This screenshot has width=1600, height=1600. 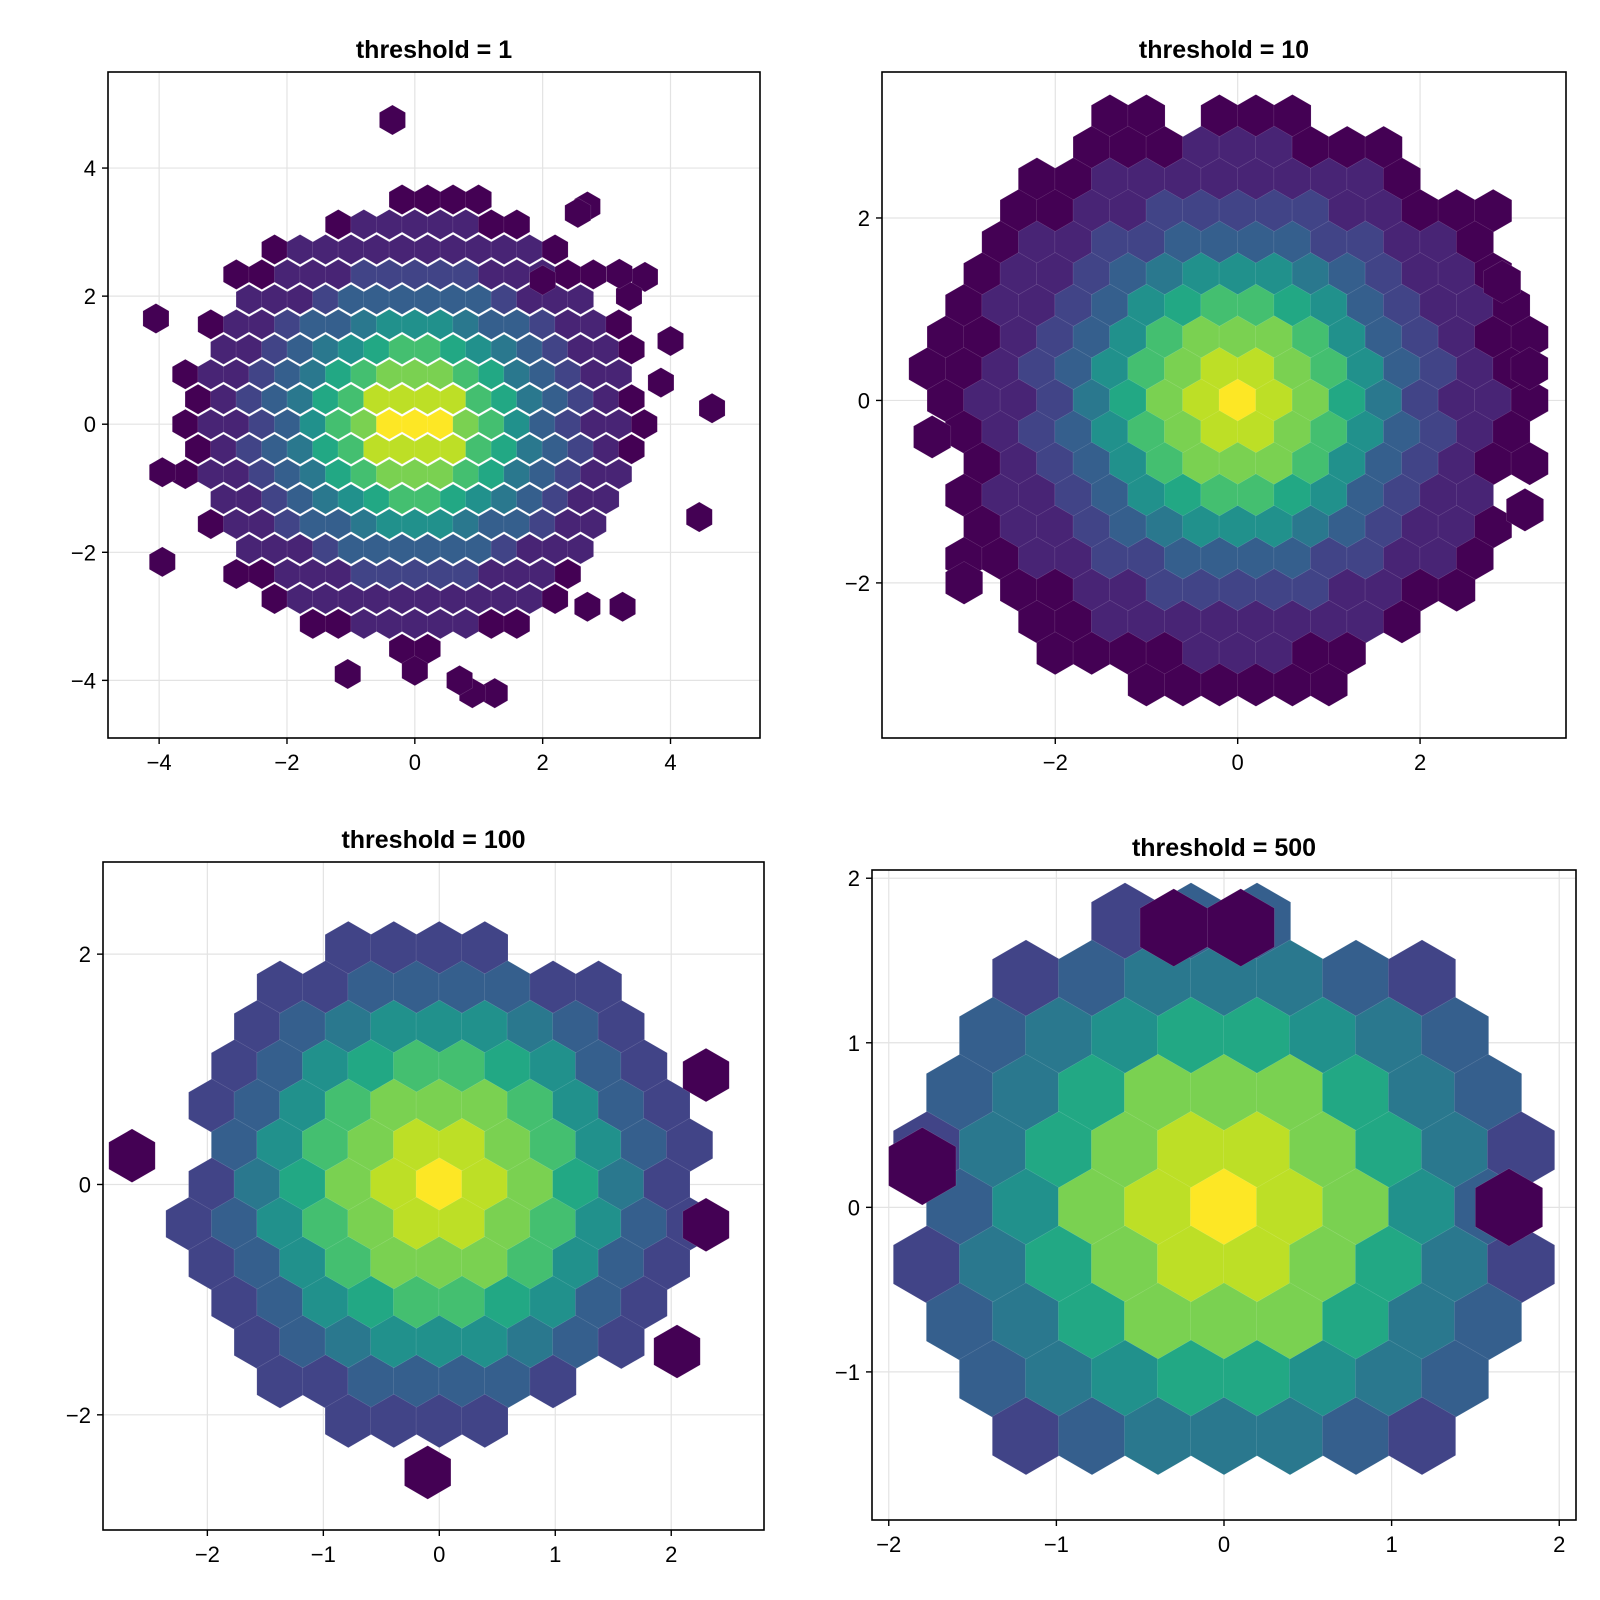 I want to click on x-tick-label: 0, so click(x=1224, y=1544).